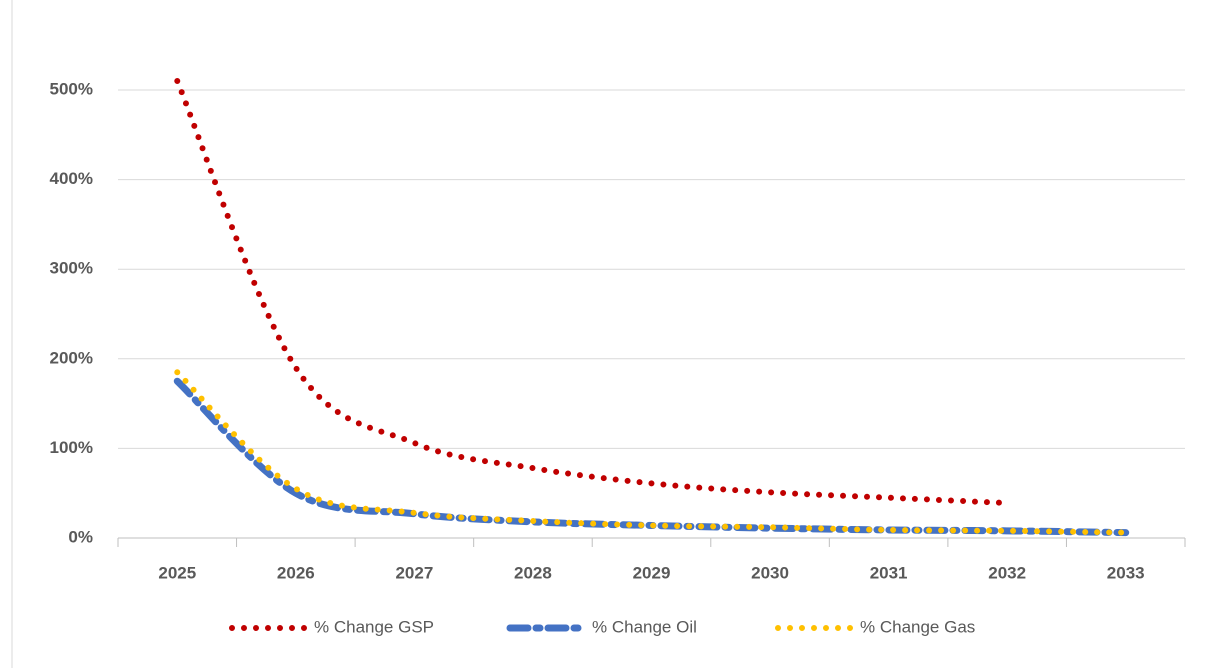 This screenshot has height=668, width=1208. I want to click on y-tick-label: 500%, so click(71, 88).